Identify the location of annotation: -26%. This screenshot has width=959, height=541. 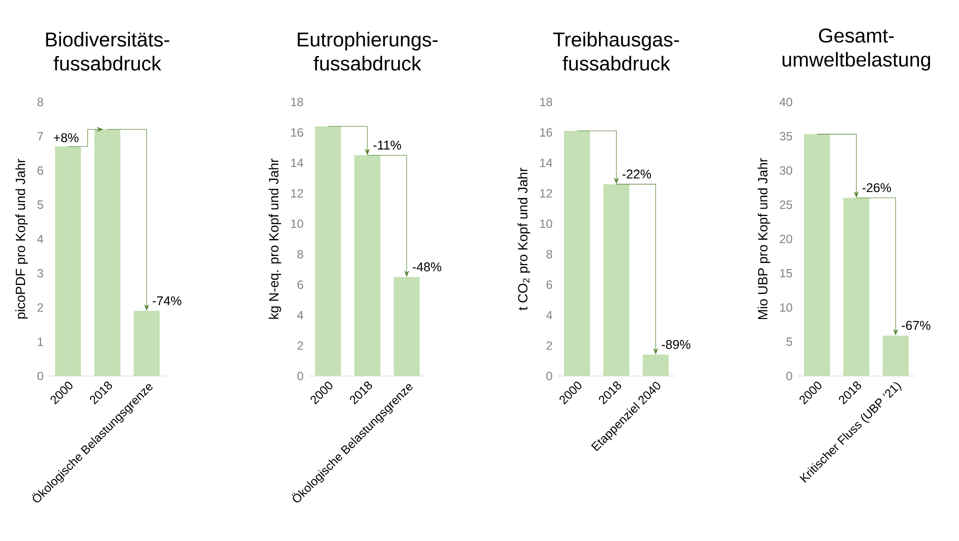
(876, 187).